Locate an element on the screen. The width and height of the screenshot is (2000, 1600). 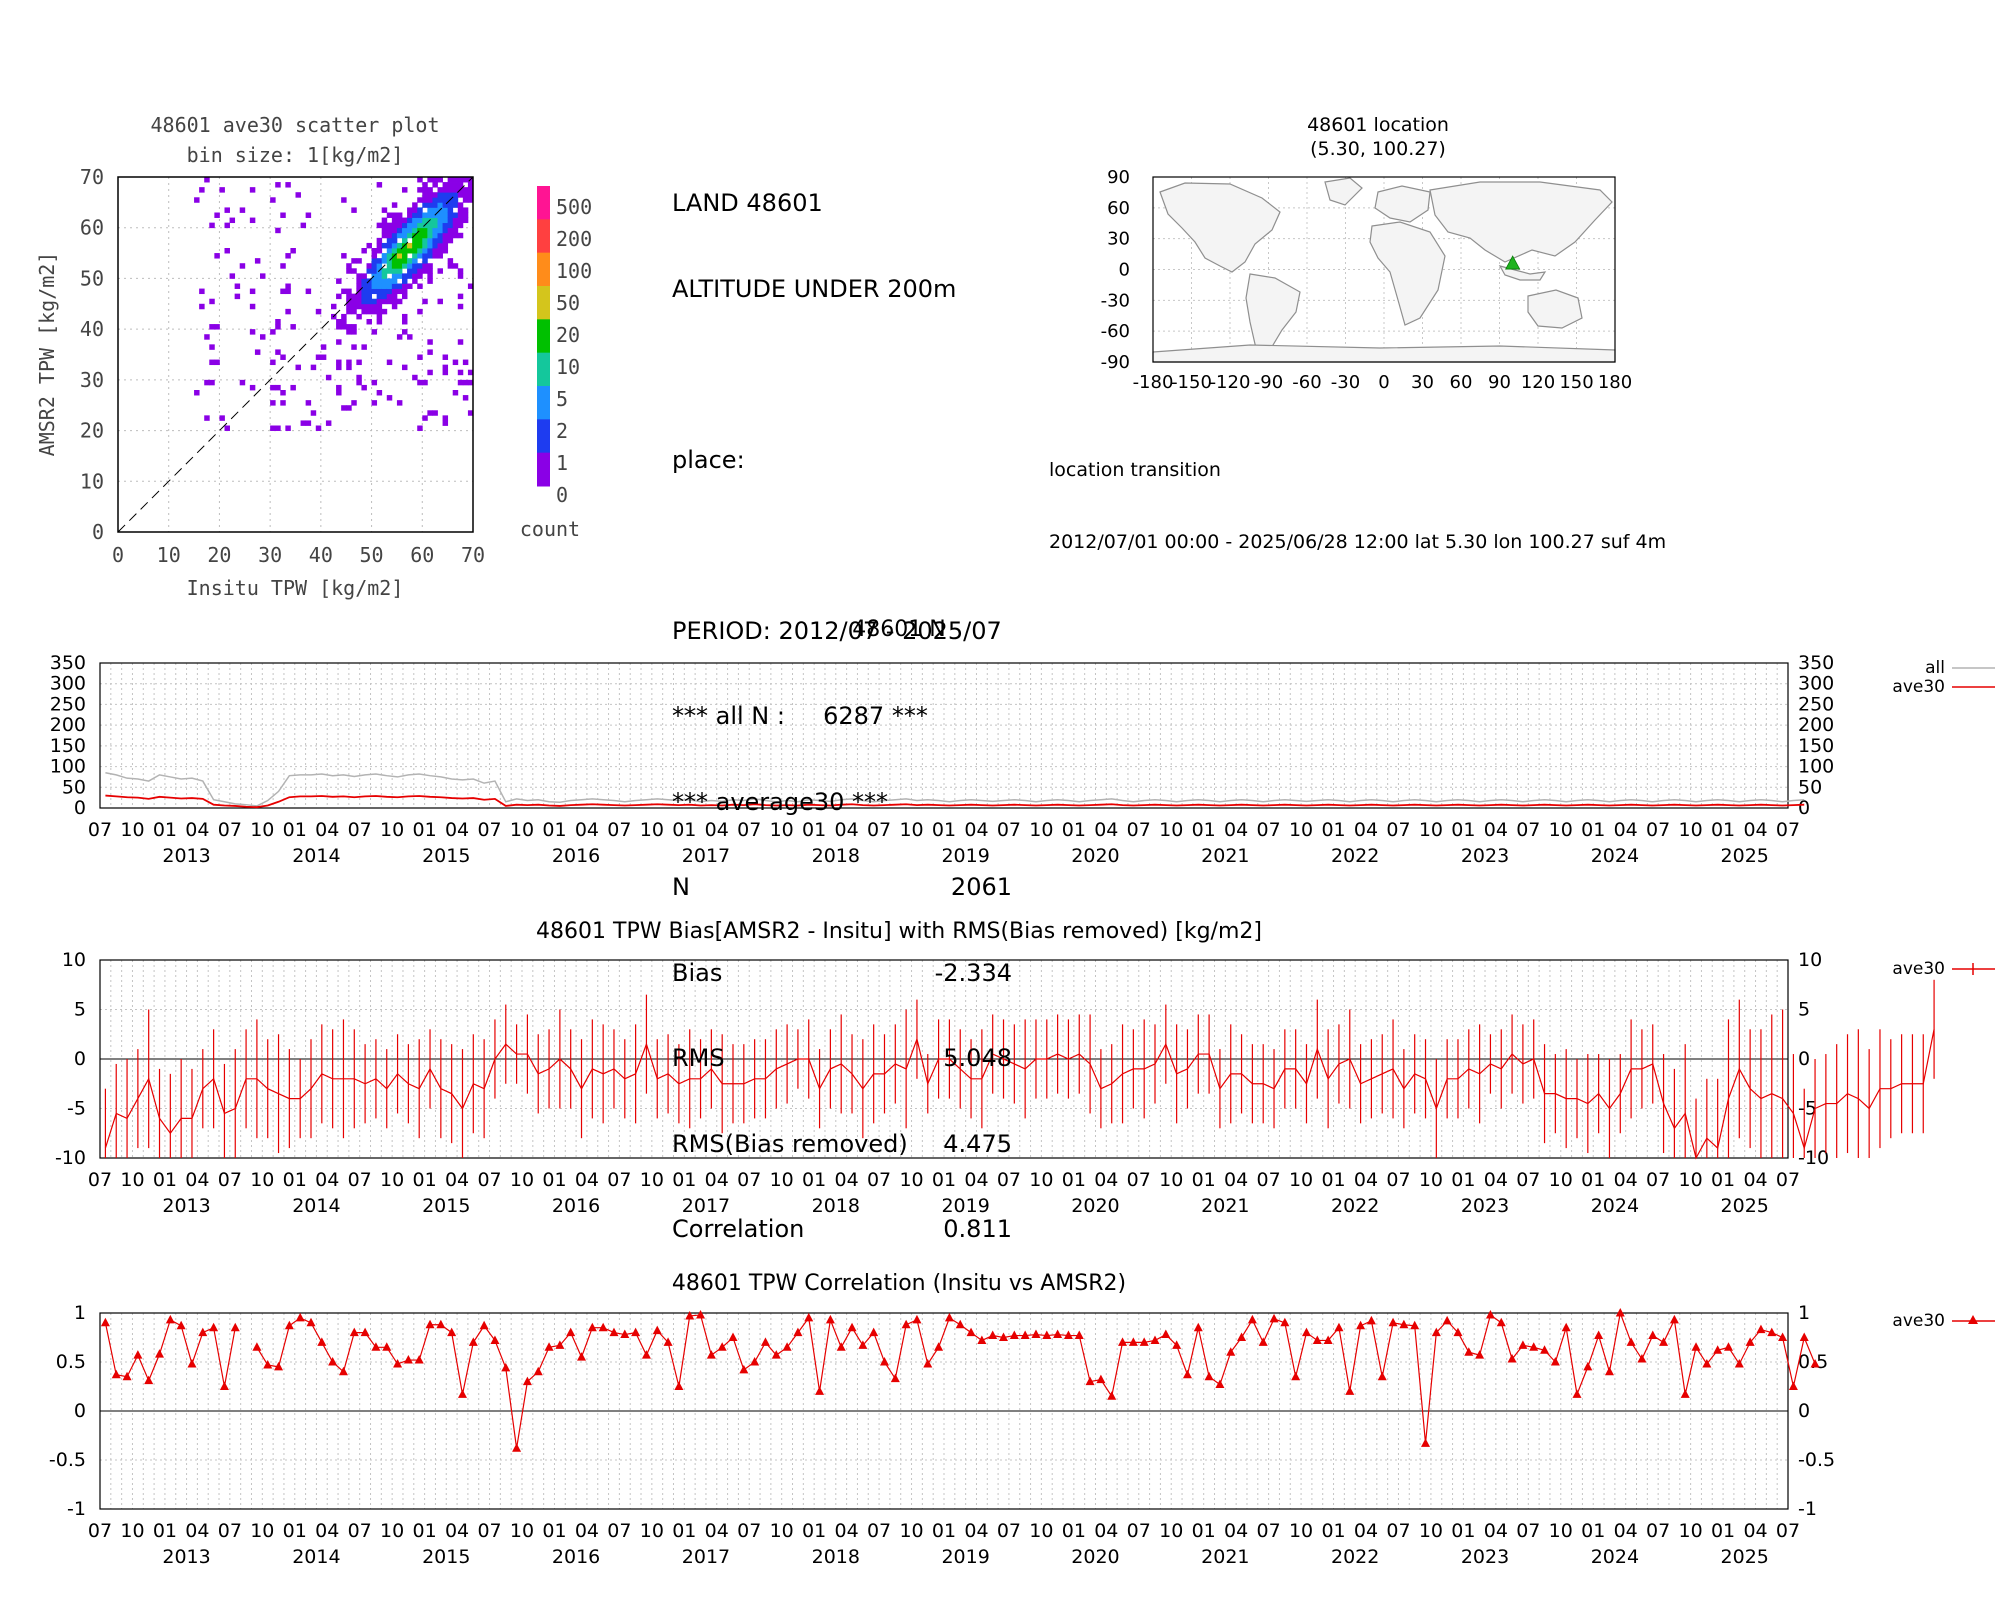
colorbar-tick-label: 50 is located at coordinates (568, 303).